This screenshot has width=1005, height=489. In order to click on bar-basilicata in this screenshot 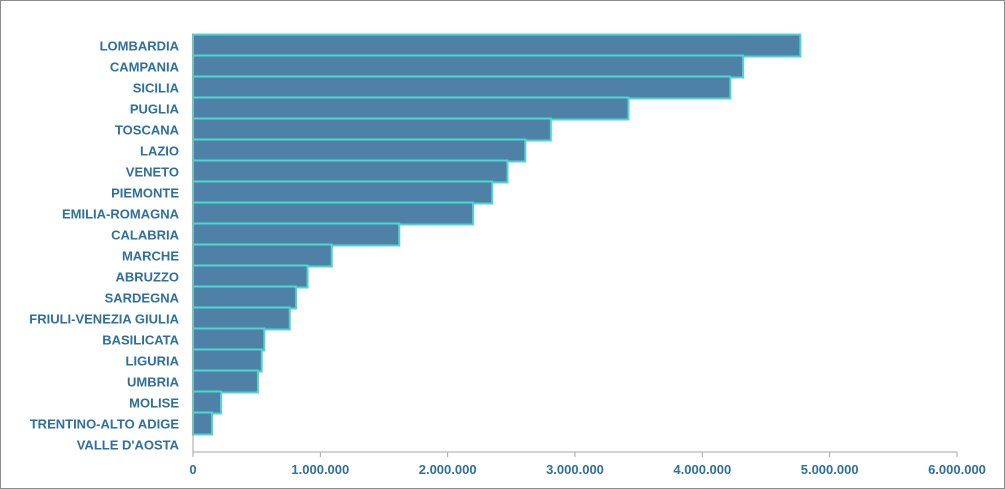, I will do `click(229, 339)`.